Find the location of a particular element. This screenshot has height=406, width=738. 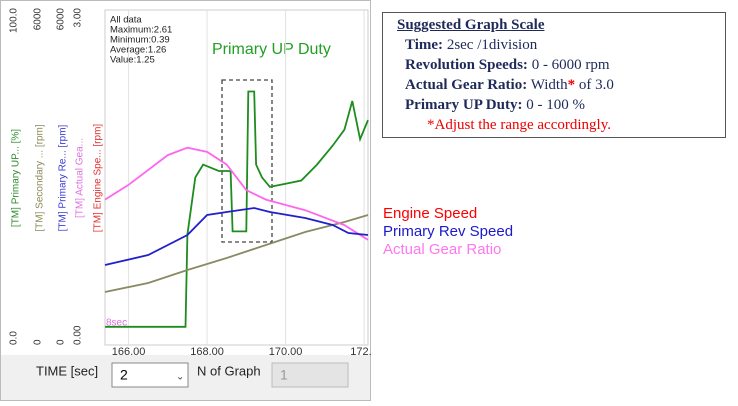

scale-row: Revolution Speeds: 0 - 6000 rpm is located at coordinates (565, 65).